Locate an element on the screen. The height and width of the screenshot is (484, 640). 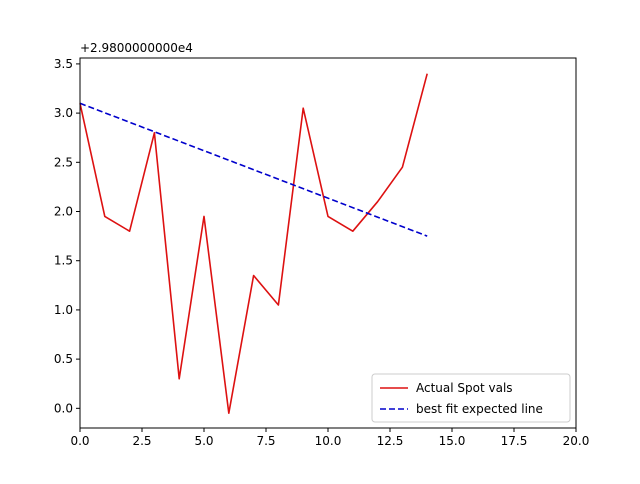
x-tick-label: 7.5 is located at coordinates (265, 441).